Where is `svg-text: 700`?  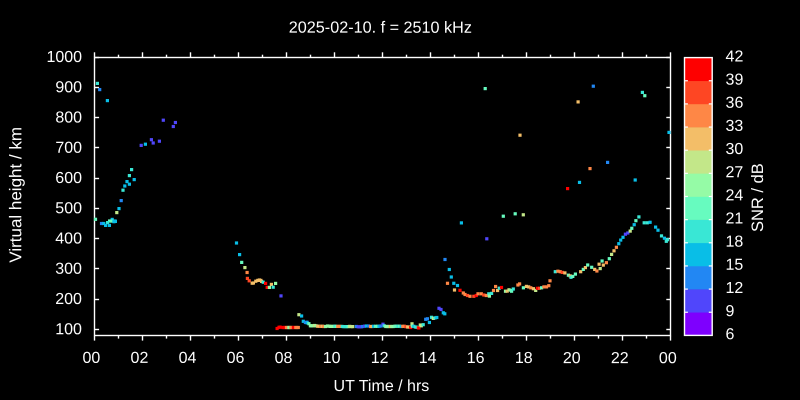 svg-text: 700 is located at coordinates (68, 148).